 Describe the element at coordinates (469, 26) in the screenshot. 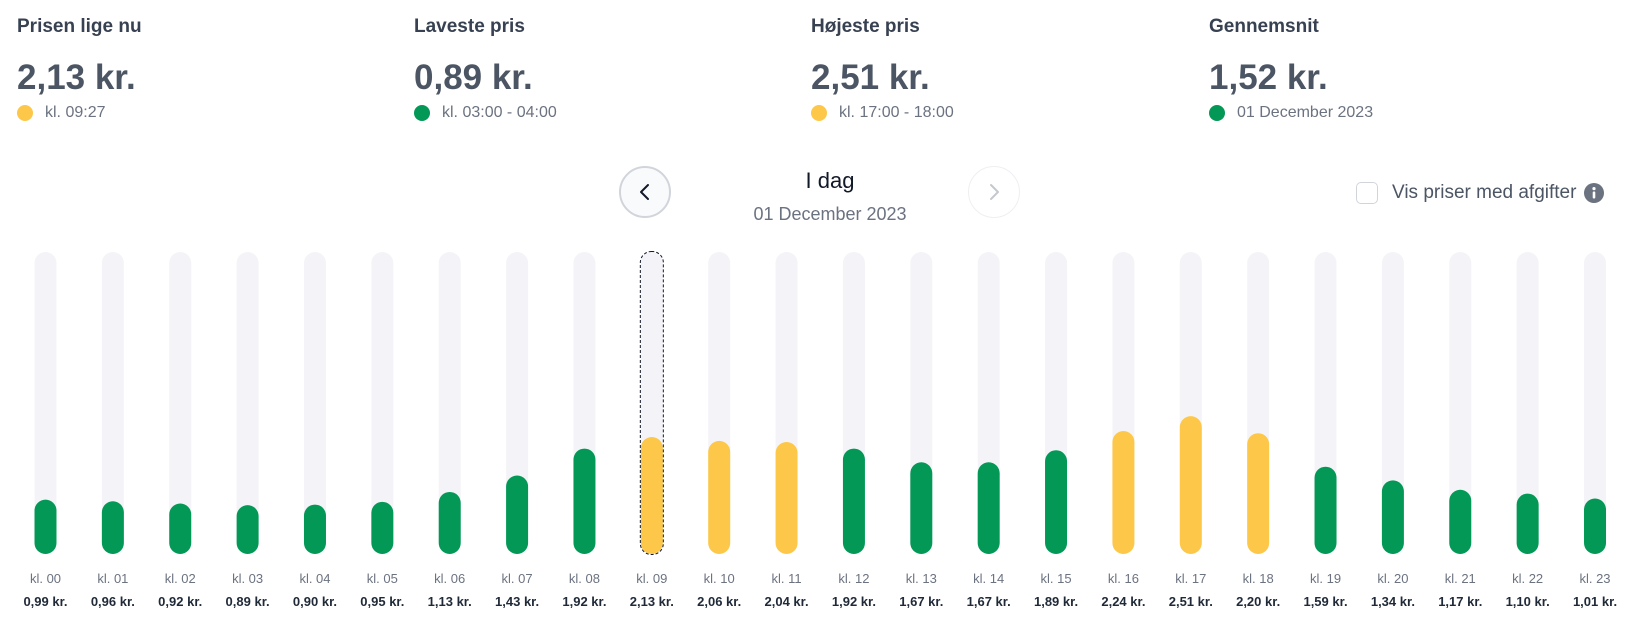

I see `stat-label: Laveste pris` at that location.